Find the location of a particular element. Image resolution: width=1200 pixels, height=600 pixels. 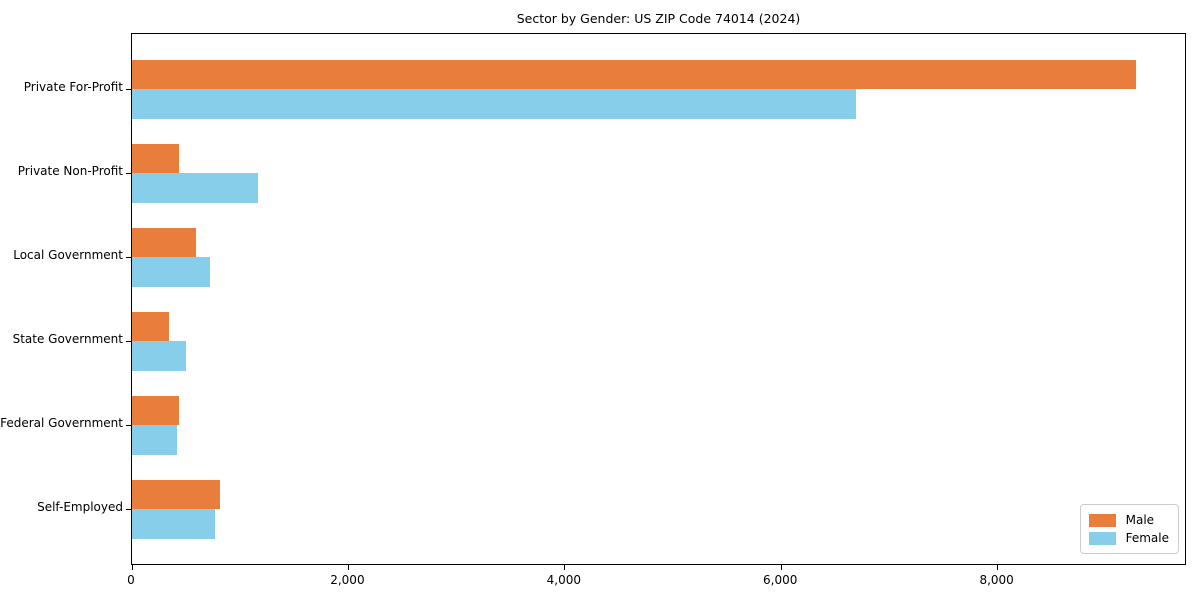

x-tick-label: 6,000 is located at coordinates (780, 580).